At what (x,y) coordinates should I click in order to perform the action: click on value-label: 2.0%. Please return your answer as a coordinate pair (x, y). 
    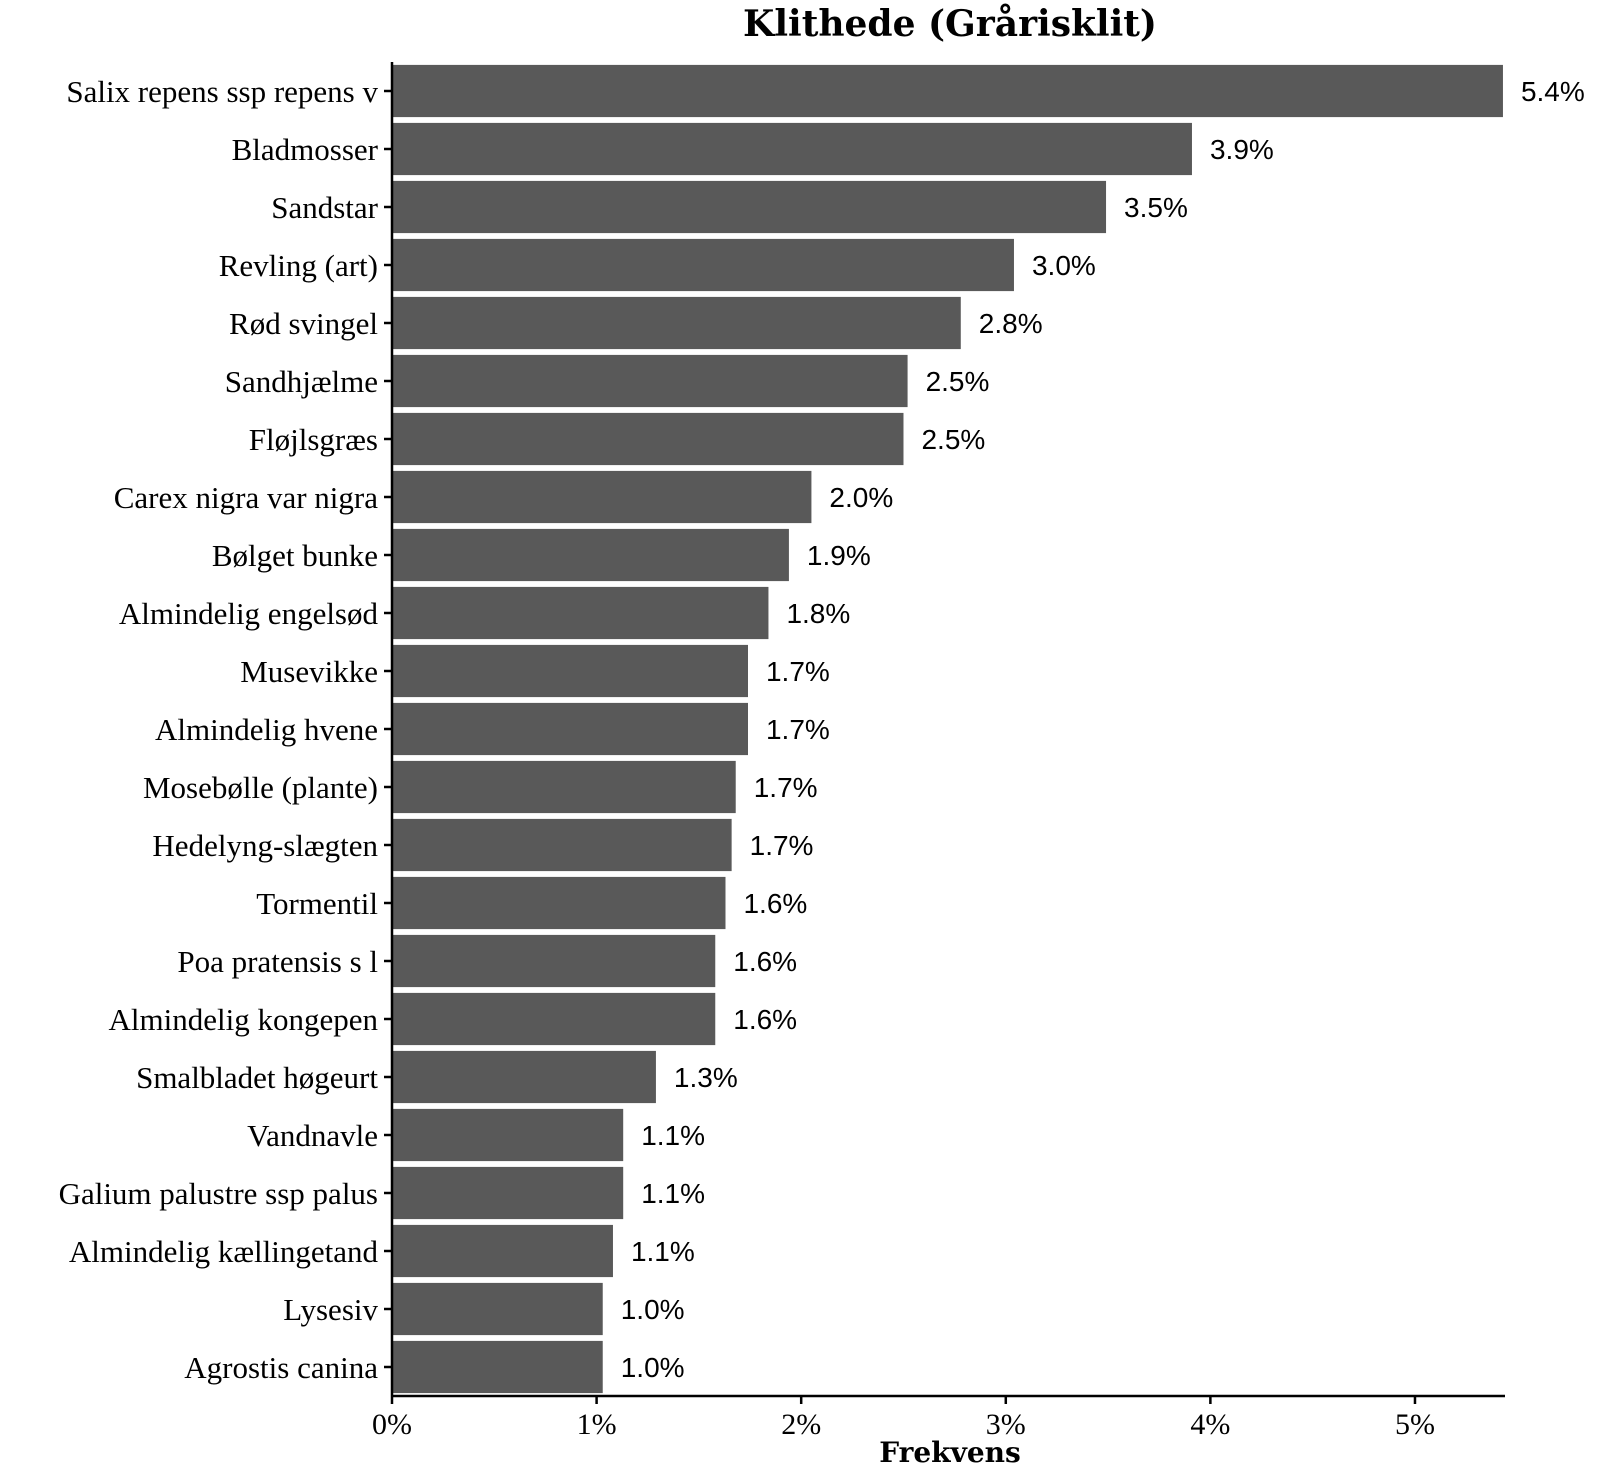
    Looking at the image, I should click on (861, 497).